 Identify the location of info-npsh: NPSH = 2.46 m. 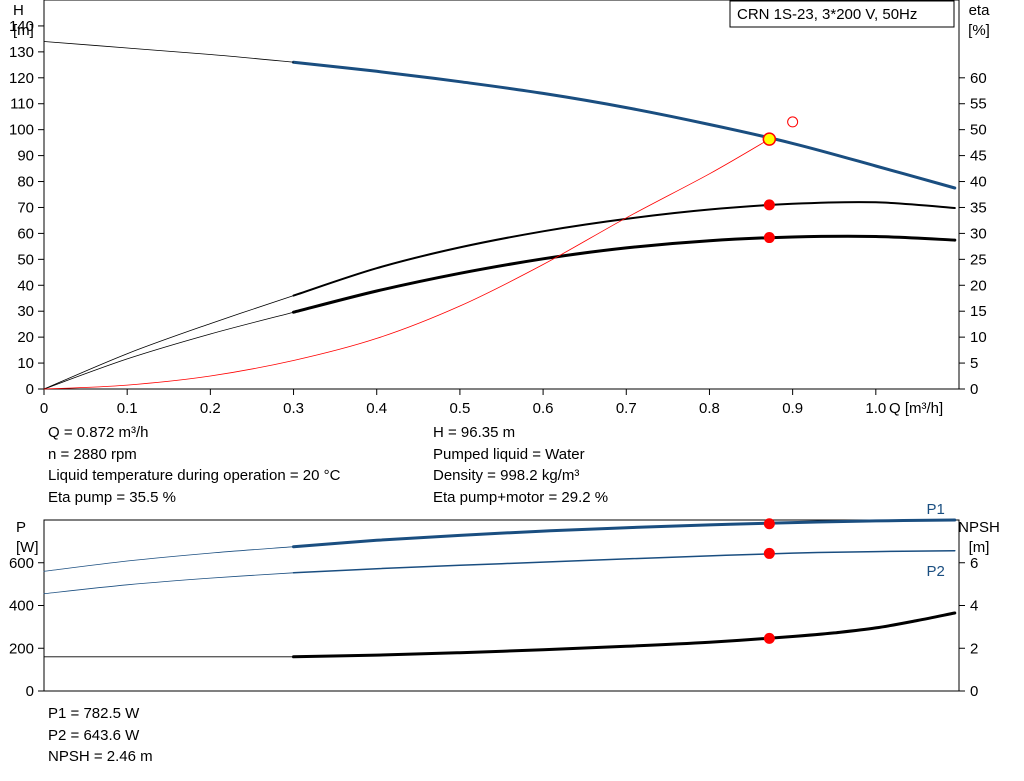
(100, 756).